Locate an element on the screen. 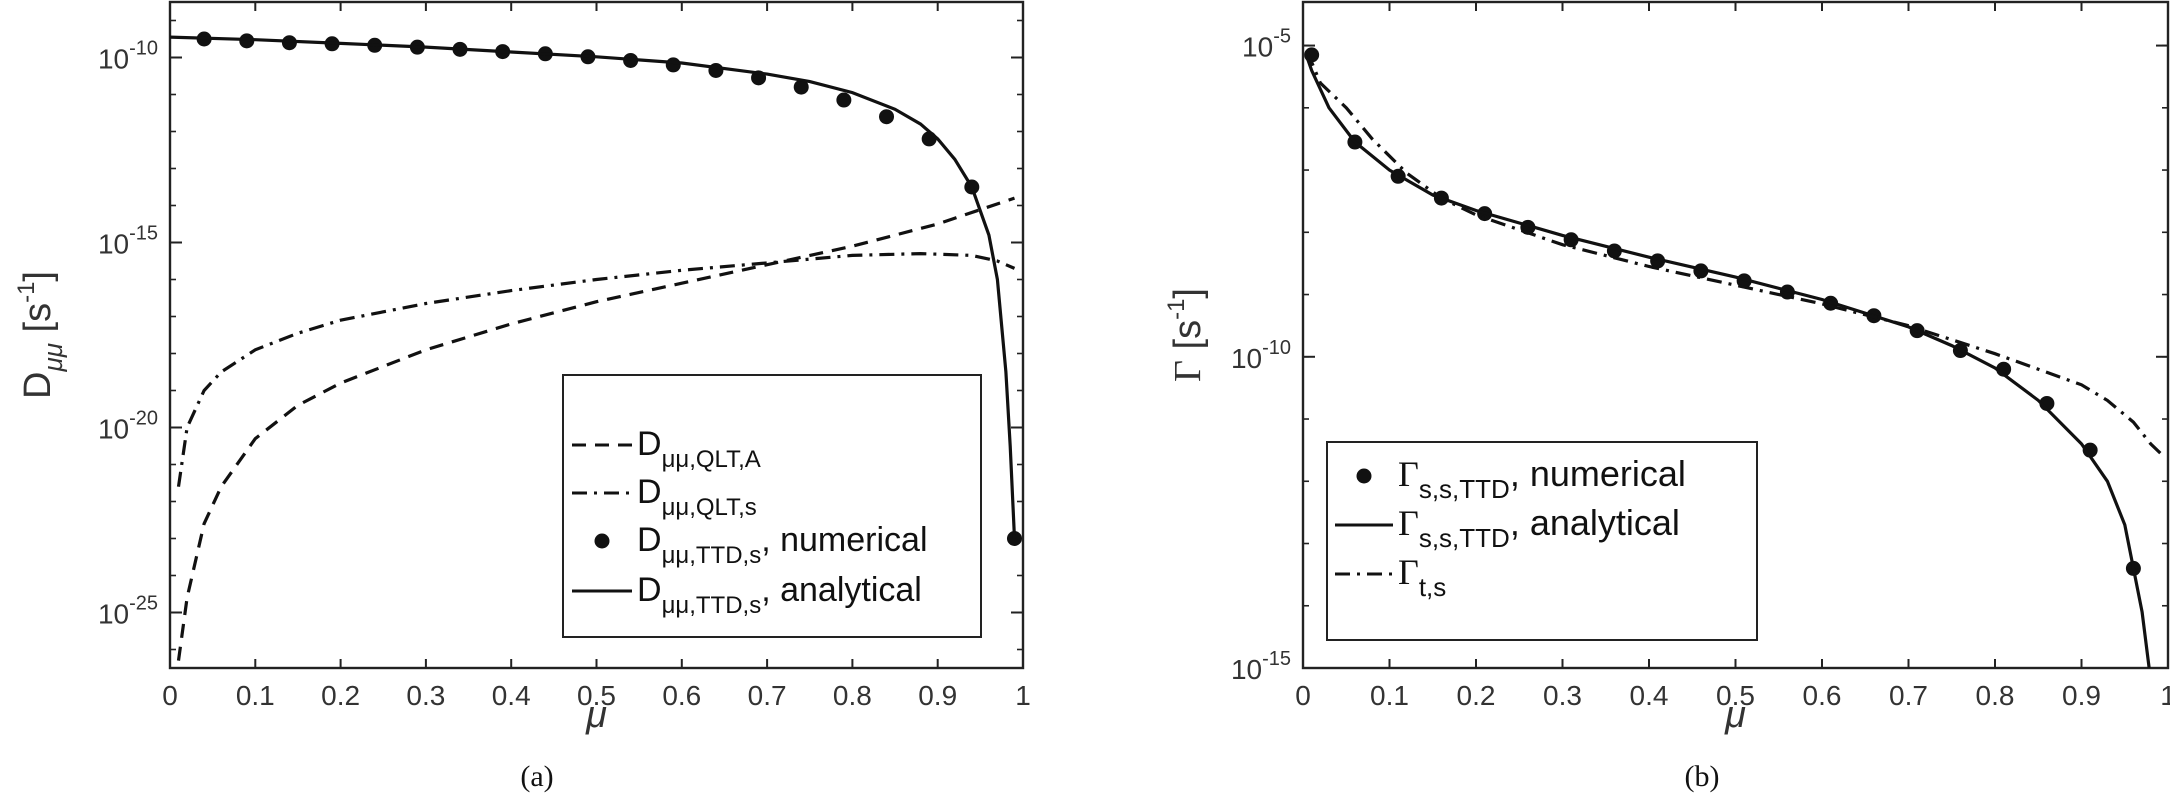 This screenshot has height=794, width=2170. series-line is located at coordinates (596, 369).